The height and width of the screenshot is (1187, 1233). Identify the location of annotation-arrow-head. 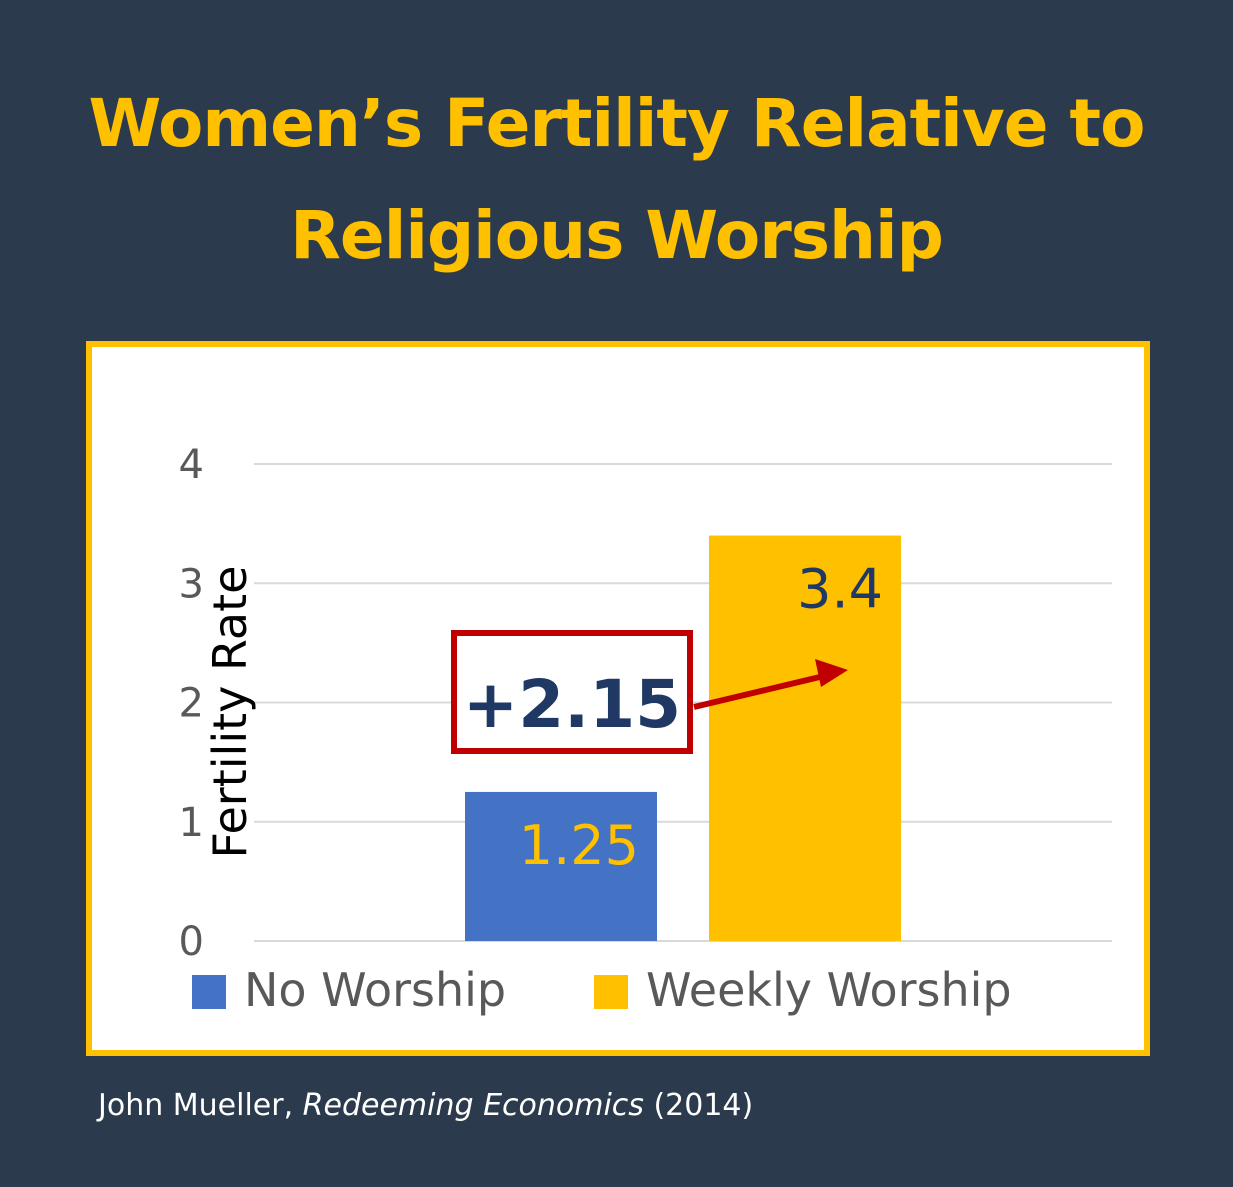
(831, 673).